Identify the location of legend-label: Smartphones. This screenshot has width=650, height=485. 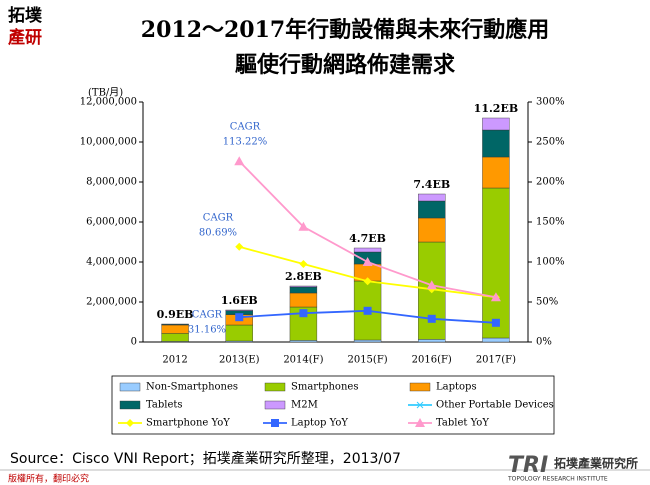
(324, 387).